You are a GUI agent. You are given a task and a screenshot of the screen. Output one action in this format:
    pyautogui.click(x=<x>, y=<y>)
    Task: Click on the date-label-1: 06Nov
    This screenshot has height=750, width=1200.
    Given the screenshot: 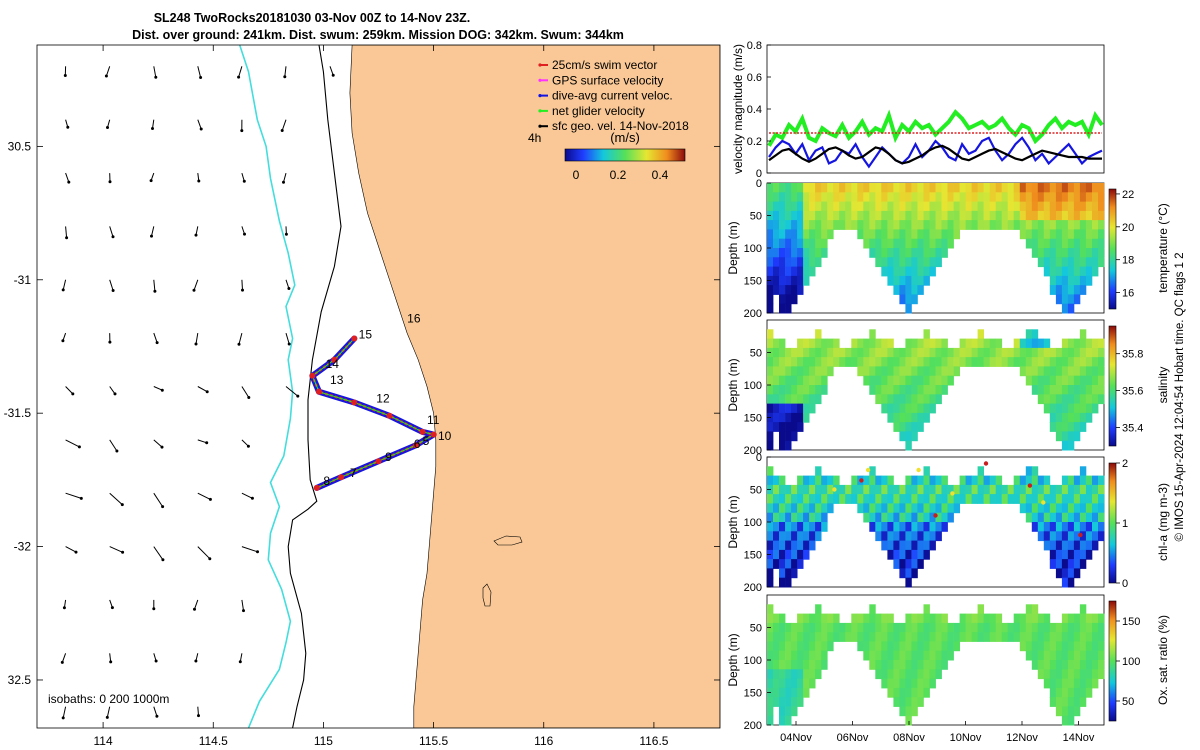 What is the action you would take?
    pyautogui.click(x=853, y=738)
    